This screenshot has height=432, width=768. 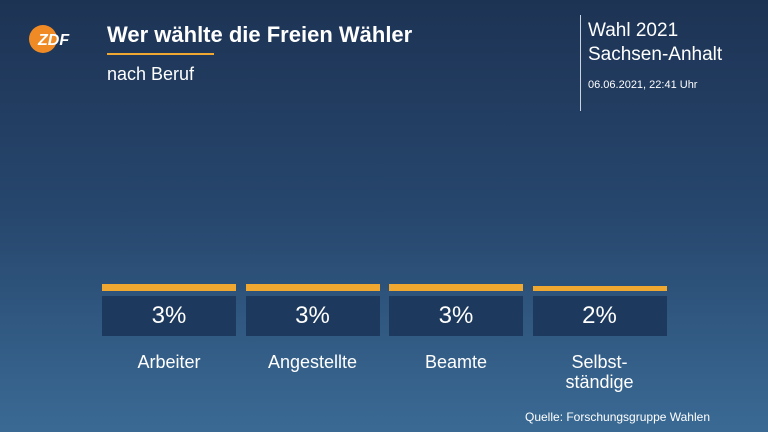 I want to click on region: Sachsen-Anhalt, so click(x=655, y=54).